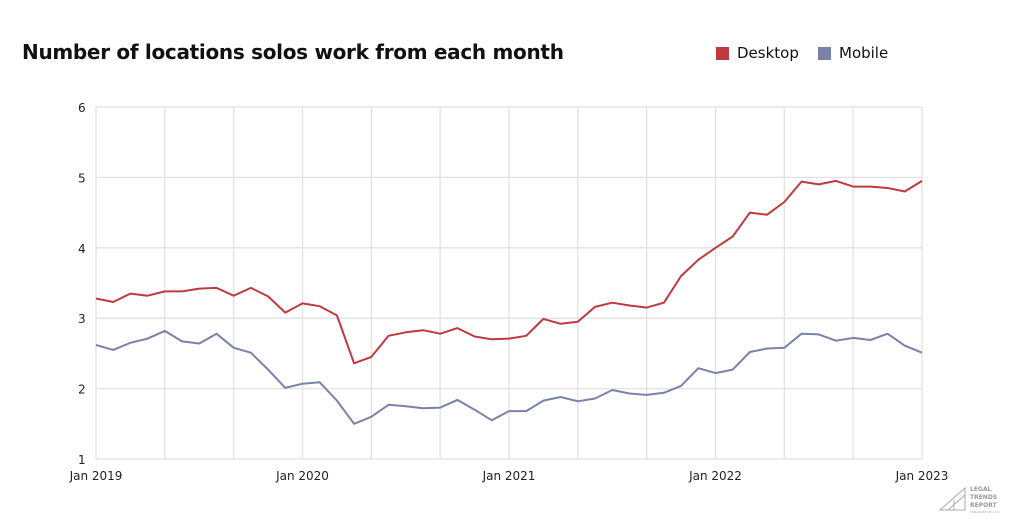 The width and height of the screenshot is (1024, 531). Describe the element at coordinates (715, 476) in the screenshot. I see `x-tick-label: Jan 2022` at that location.